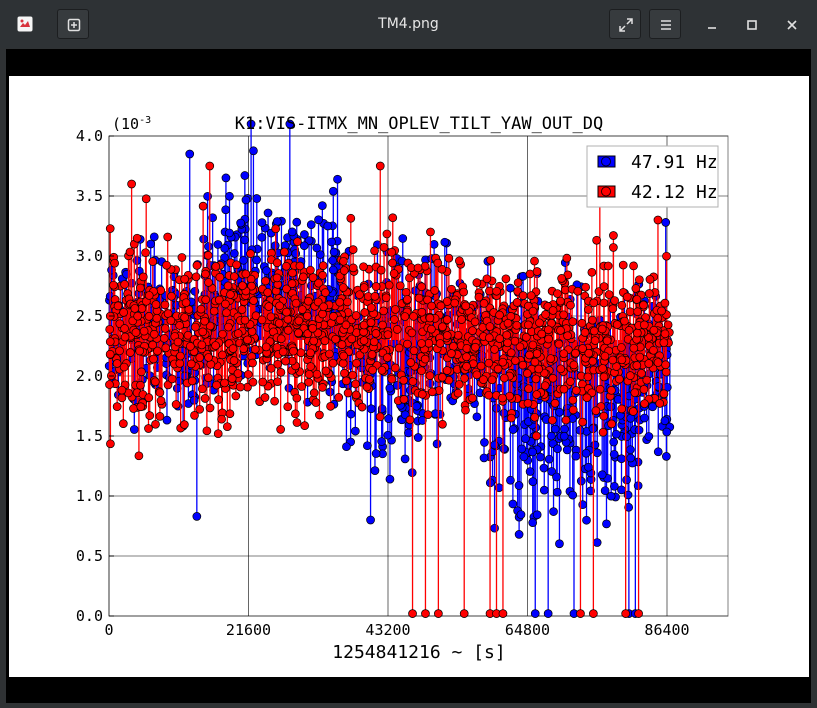 The height and width of the screenshot is (708, 817). I want to click on menu-button, so click(665, 24).